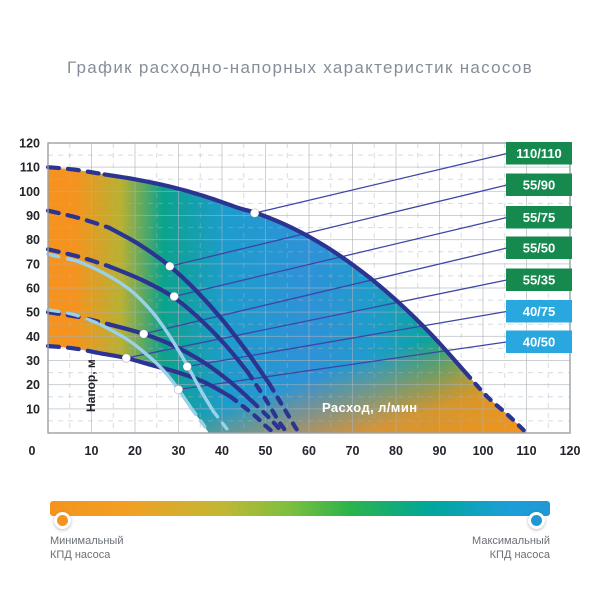  Describe the element at coordinates (33, 240) in the screenshot. I see `y-tick-80: 80` at that location.